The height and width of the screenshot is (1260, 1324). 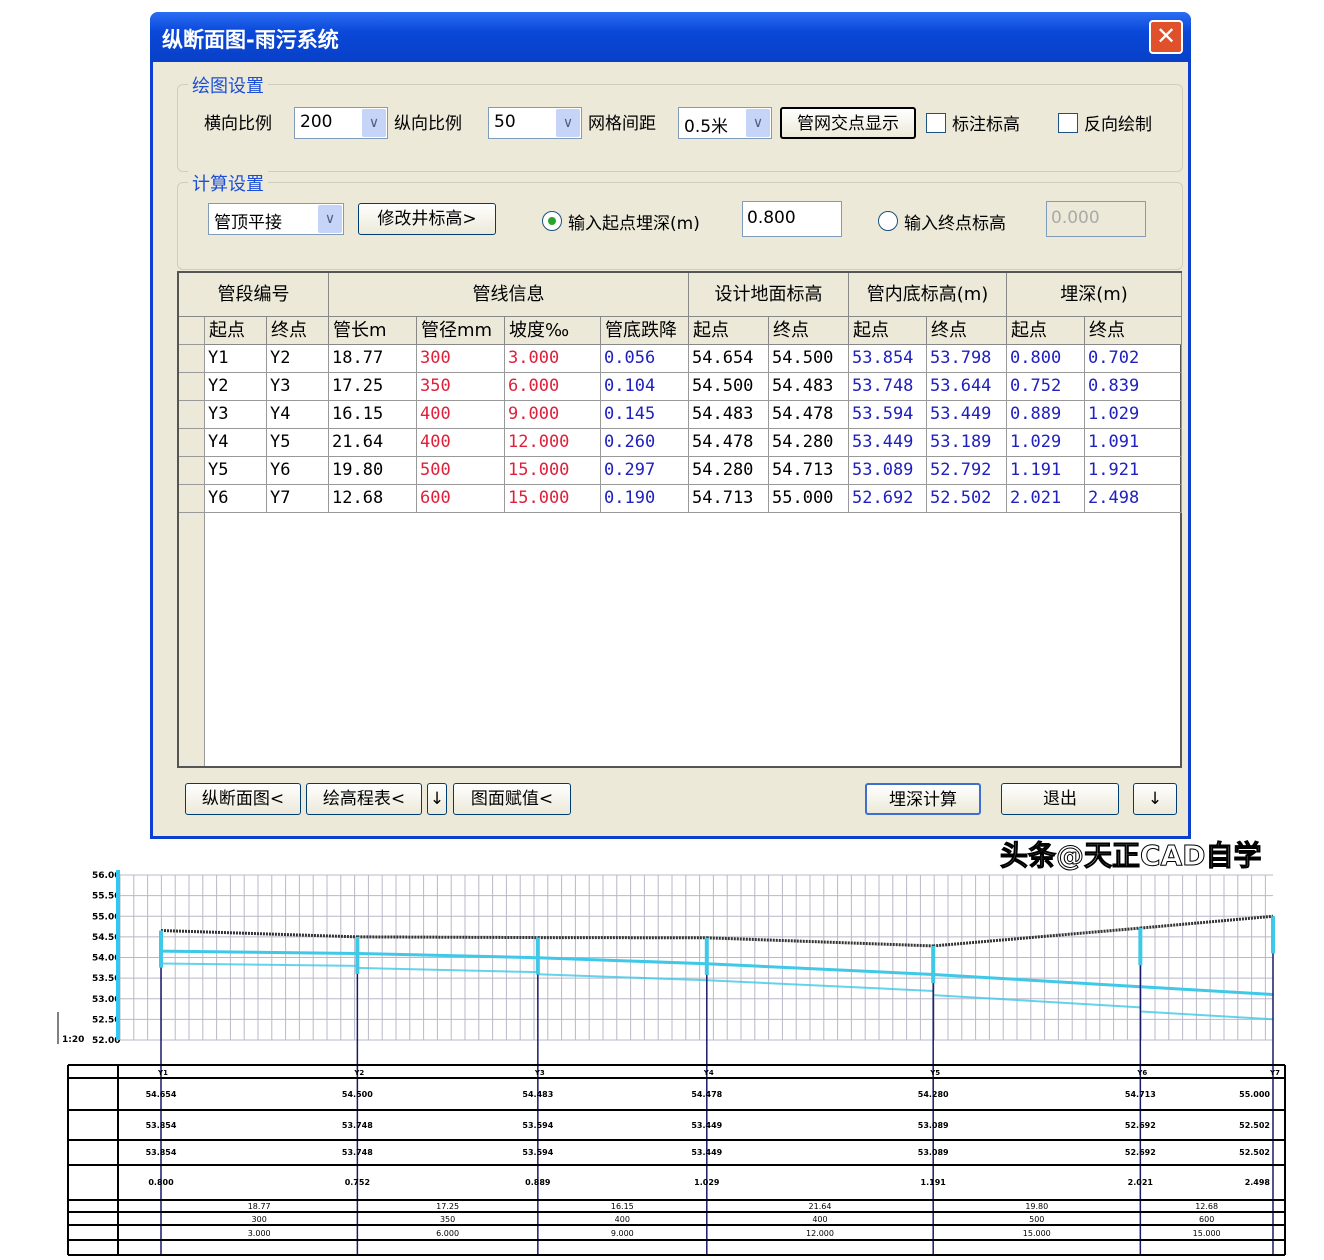 I want to click on table-cell: 0.104, so click(x=645, y=387).